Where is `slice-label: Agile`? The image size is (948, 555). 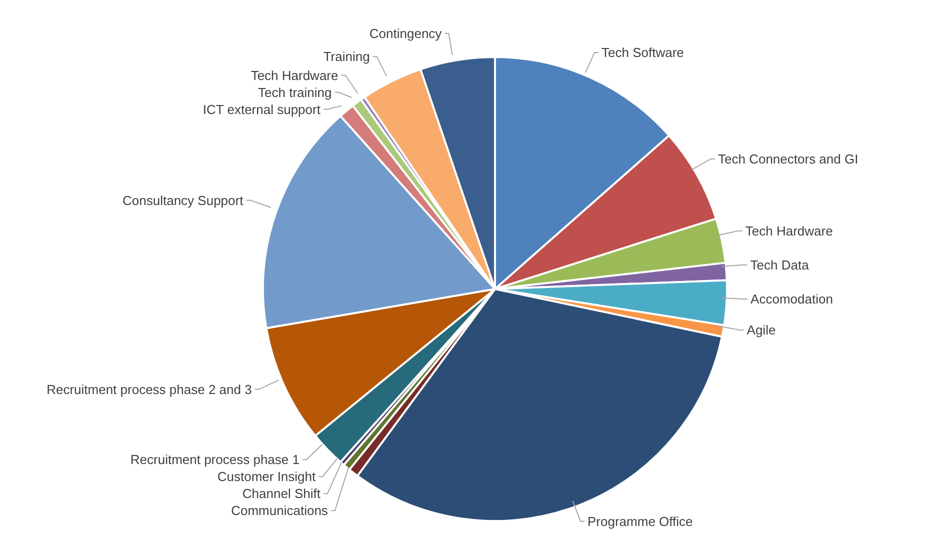
slice-label: Agile is located at coordinates (761, 330).